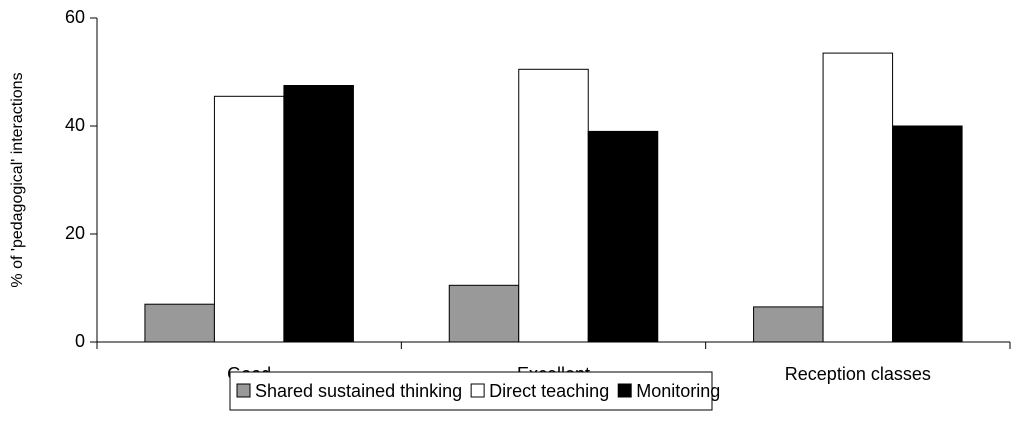 The image size is (1026, 446). I want to click on legend-label: Monitoring, so click(678, 391).